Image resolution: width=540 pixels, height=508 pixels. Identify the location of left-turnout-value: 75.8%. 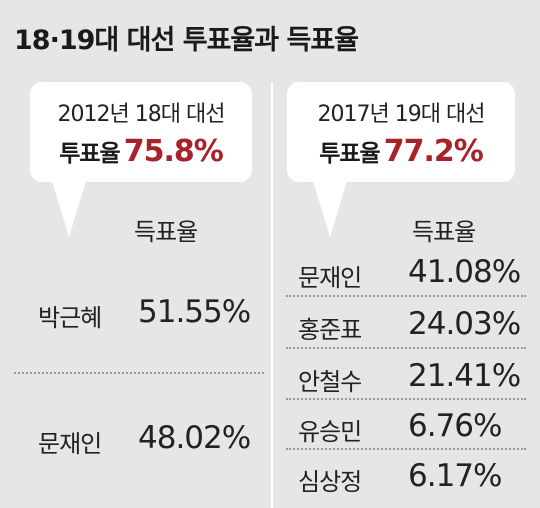
(173, 151).